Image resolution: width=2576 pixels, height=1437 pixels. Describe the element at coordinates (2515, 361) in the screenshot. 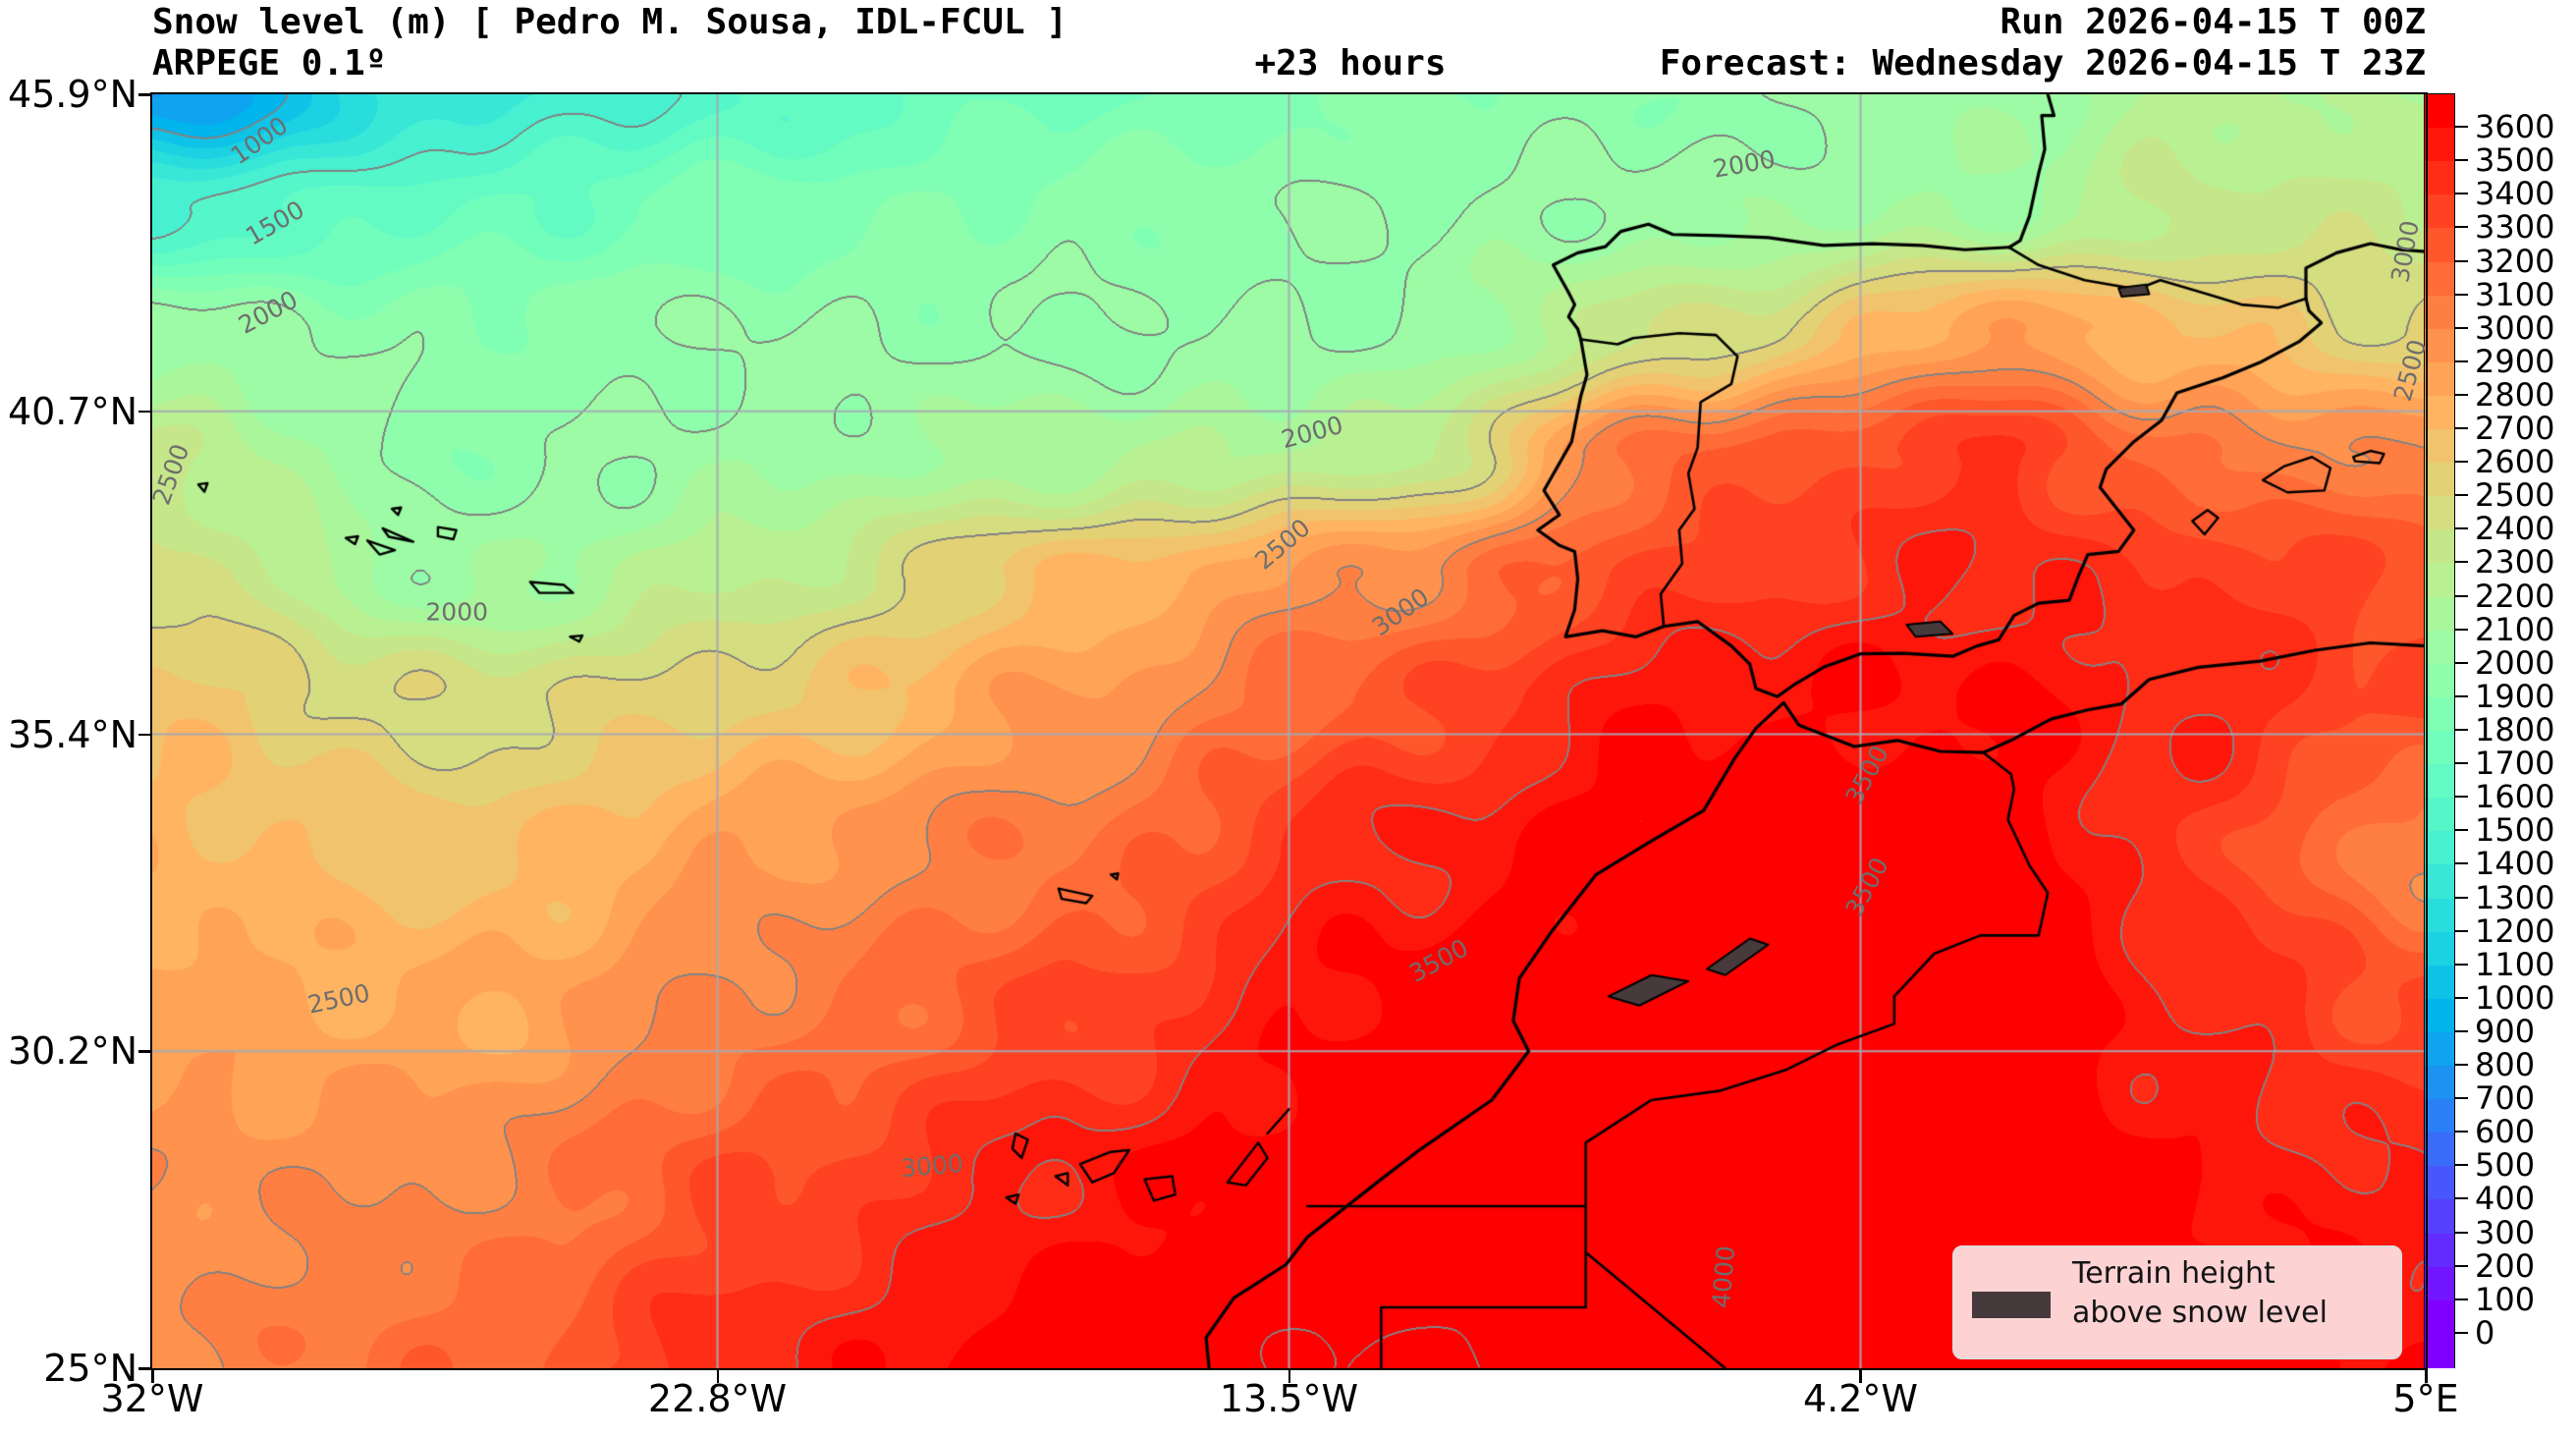

I see `colorbar-tick-label: 2900` at that location.